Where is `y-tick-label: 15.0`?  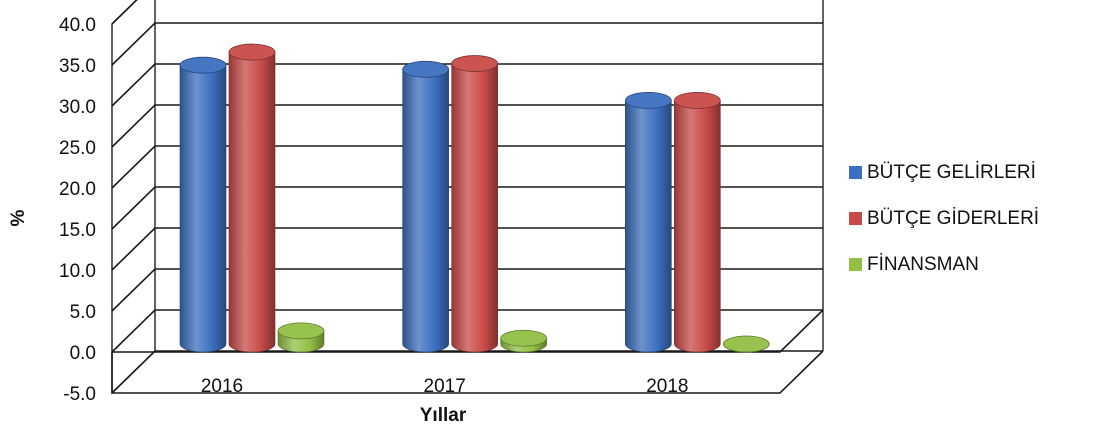 y-tick-label: 15.0 is located at coordinates (77, 230).